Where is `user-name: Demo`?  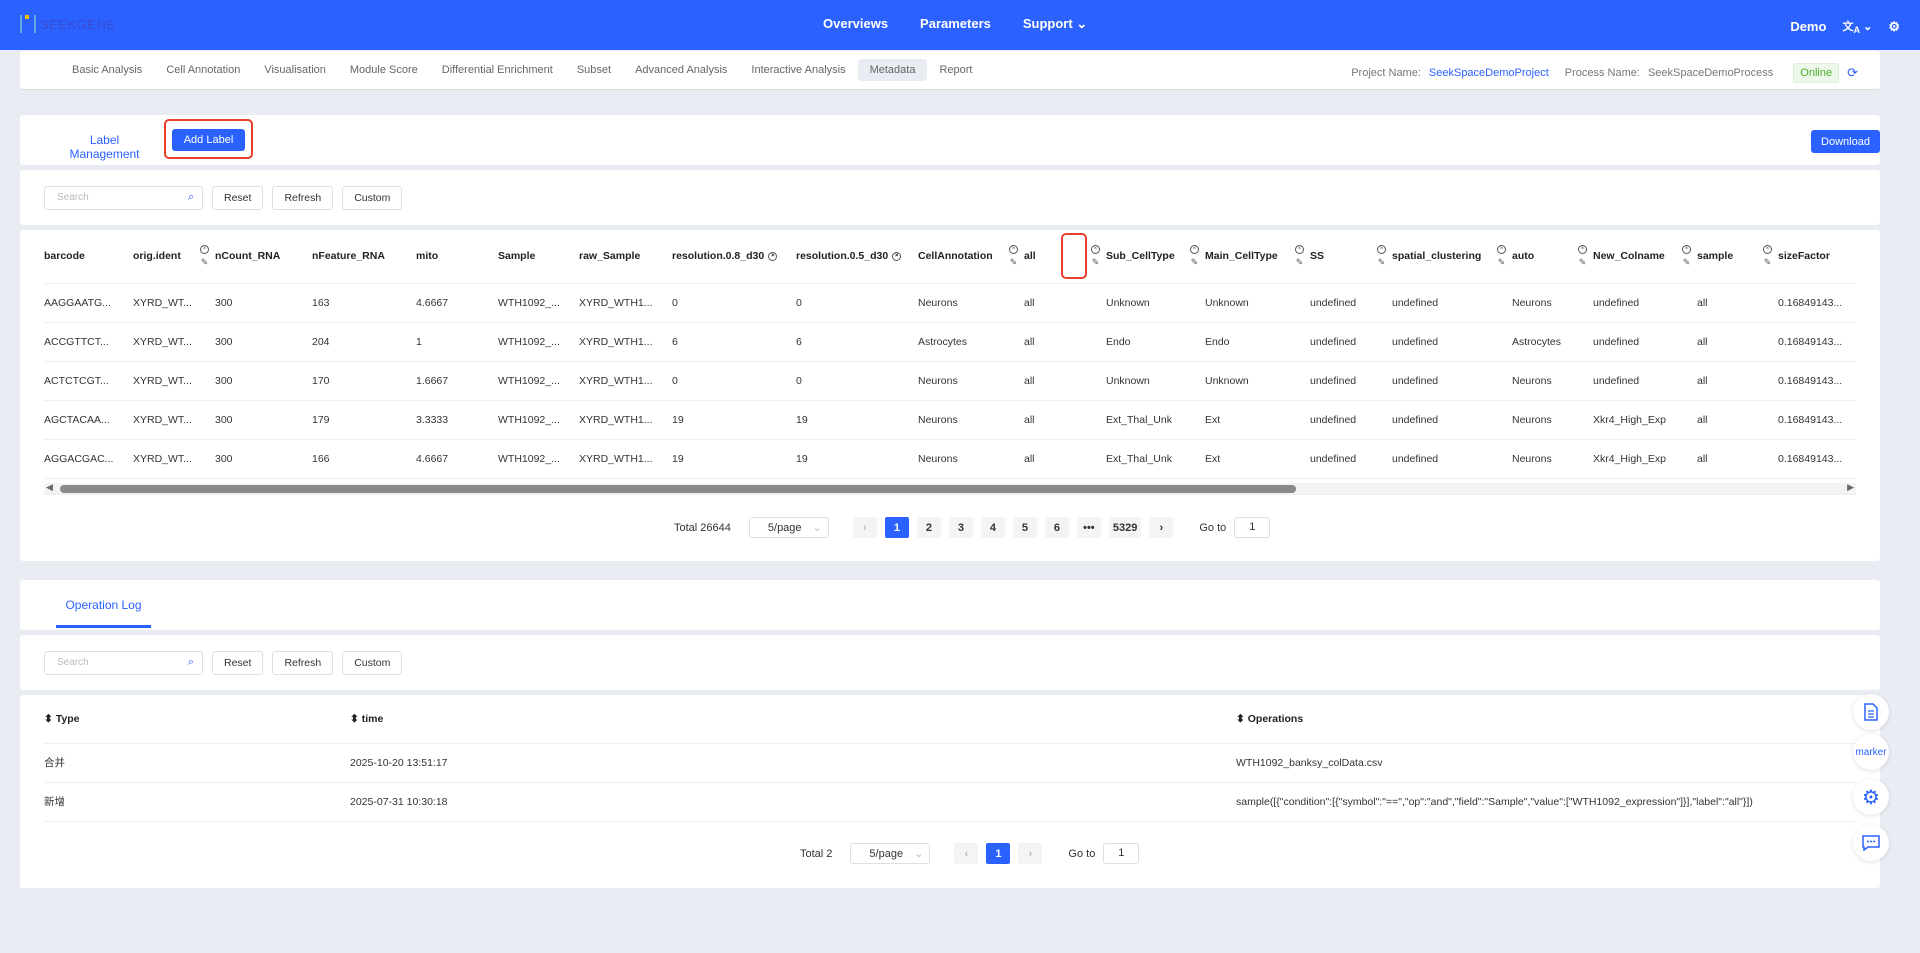
user-name: Demo is located at coordinates (1808, 27).